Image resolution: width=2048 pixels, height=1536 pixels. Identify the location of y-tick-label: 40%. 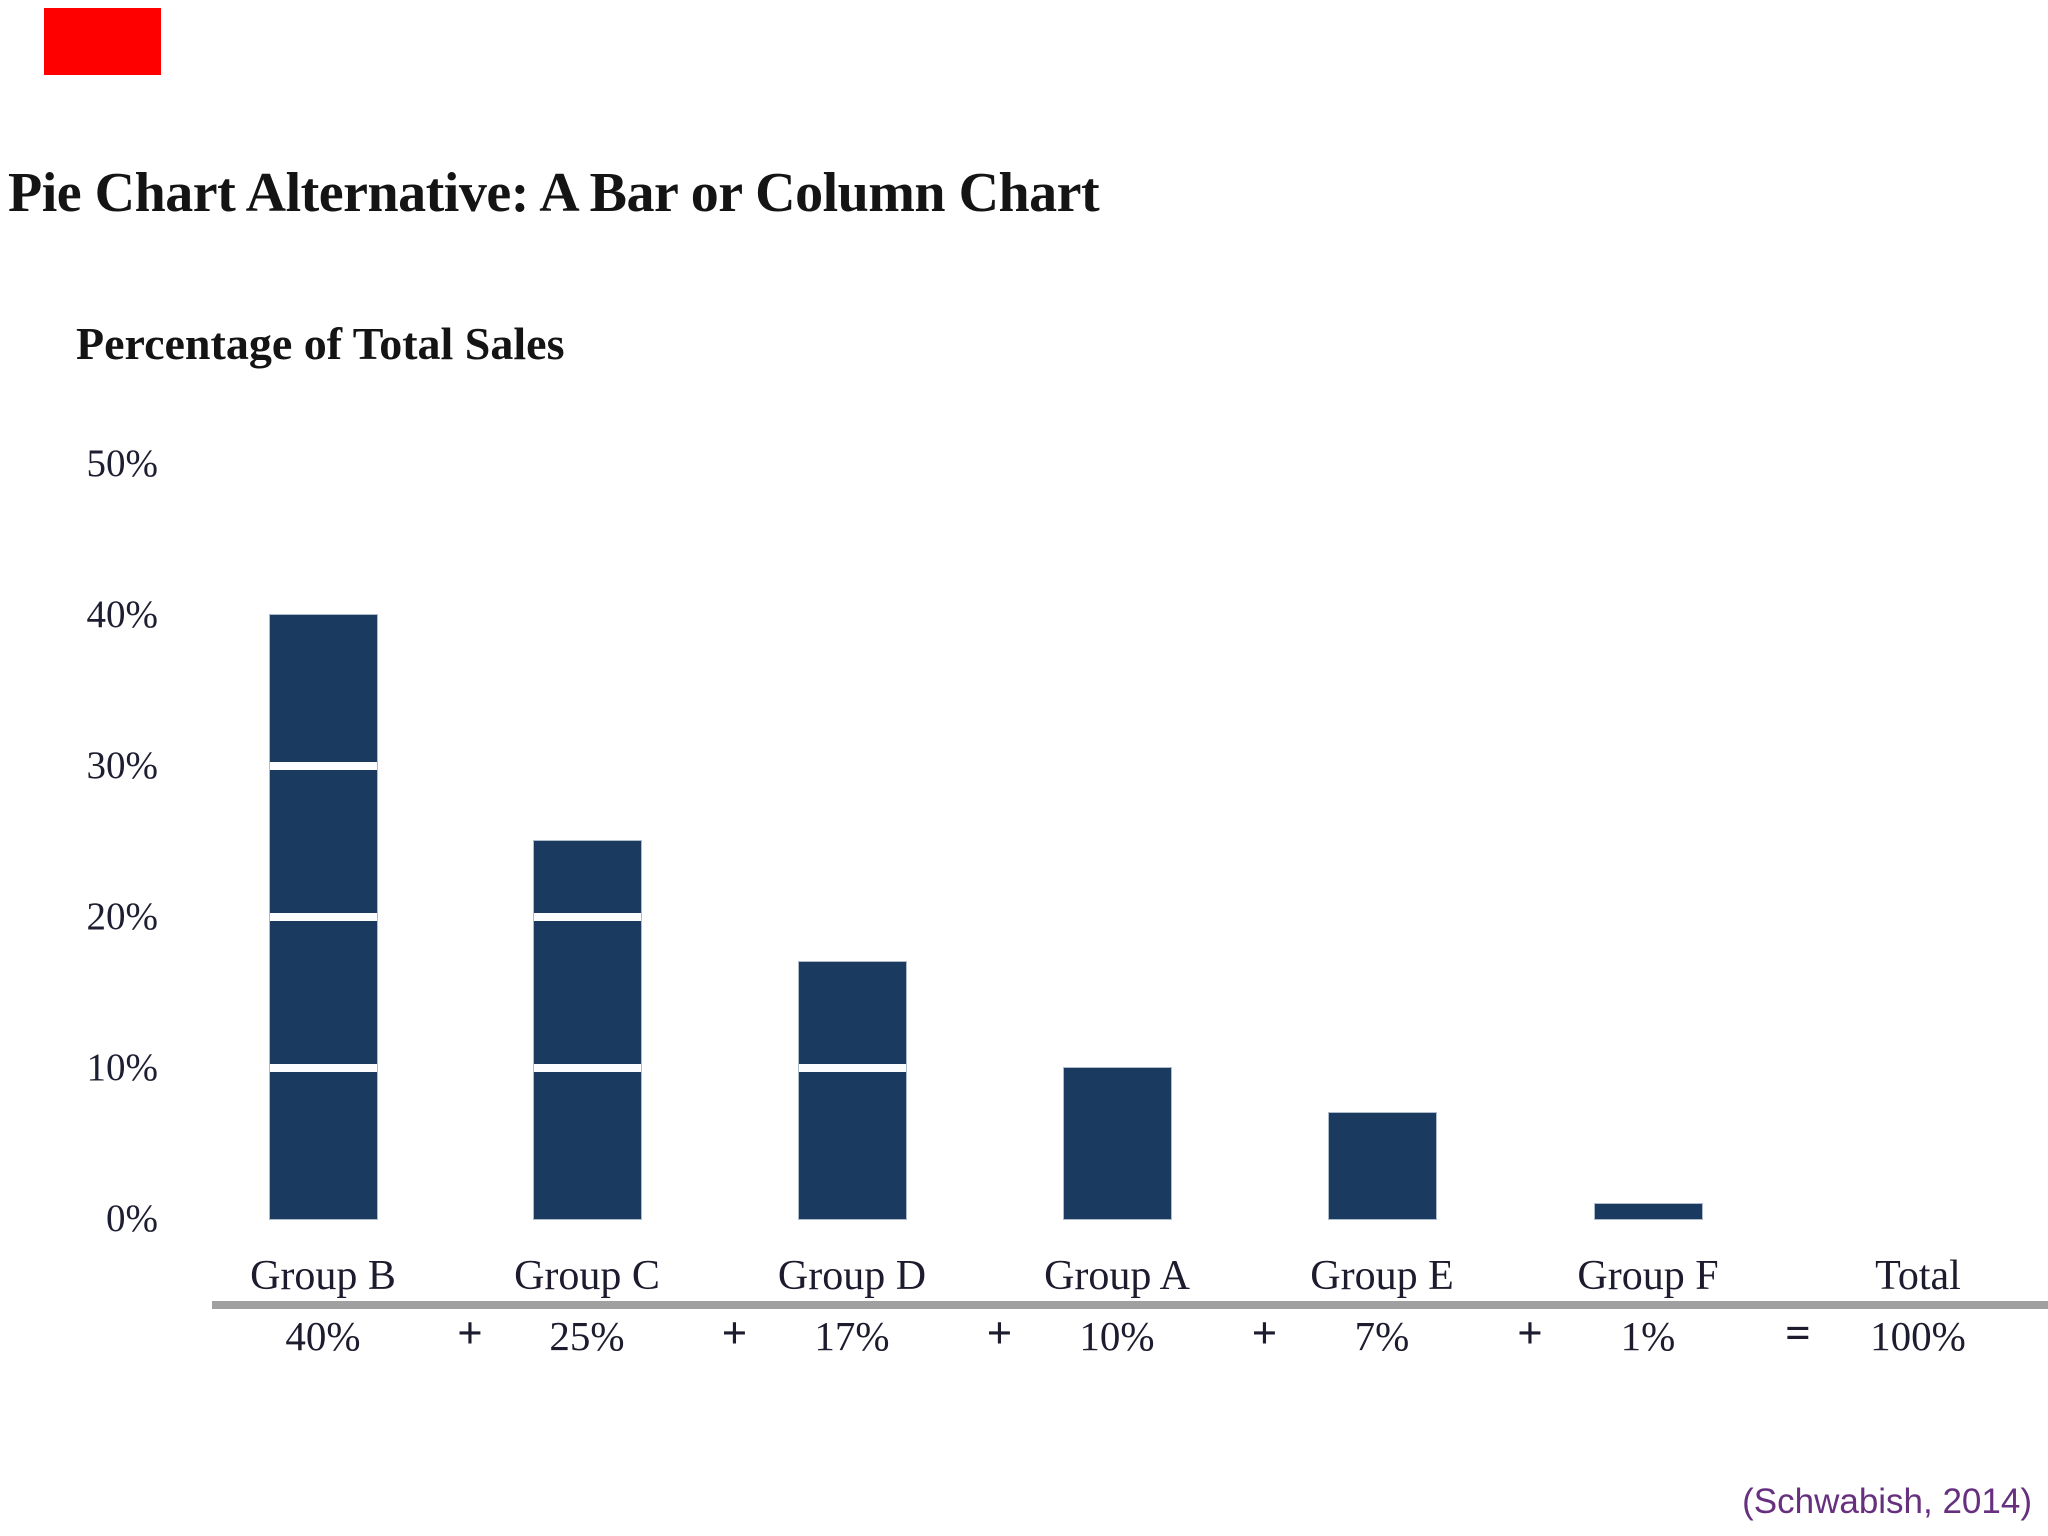
(122, 614).